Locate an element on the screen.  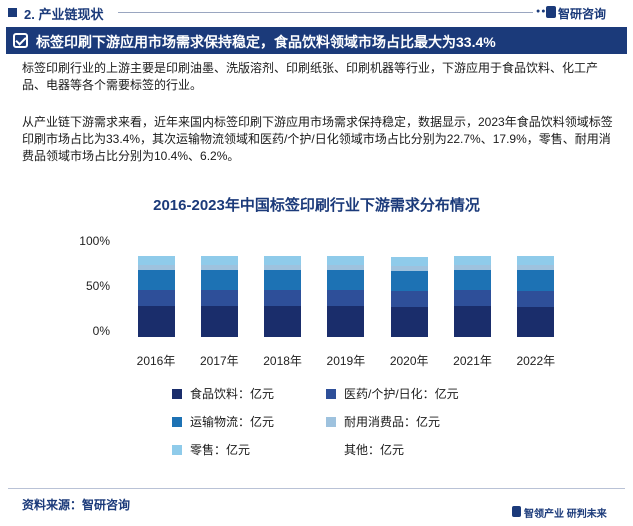
legend-item: 食品饮料：亿元 is located at coordinates (223, 393).